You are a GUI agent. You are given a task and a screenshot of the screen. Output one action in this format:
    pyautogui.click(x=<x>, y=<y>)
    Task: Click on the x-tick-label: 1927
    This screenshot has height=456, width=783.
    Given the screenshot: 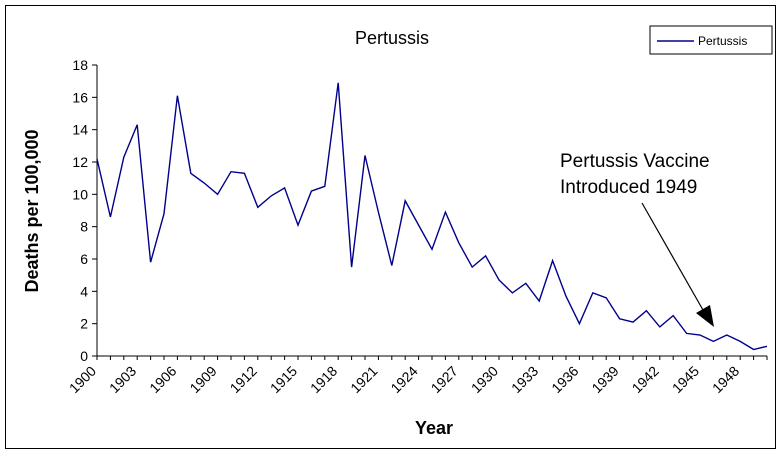 What is the action you would take?
    pyautogui.click(x=444, y=379)
    